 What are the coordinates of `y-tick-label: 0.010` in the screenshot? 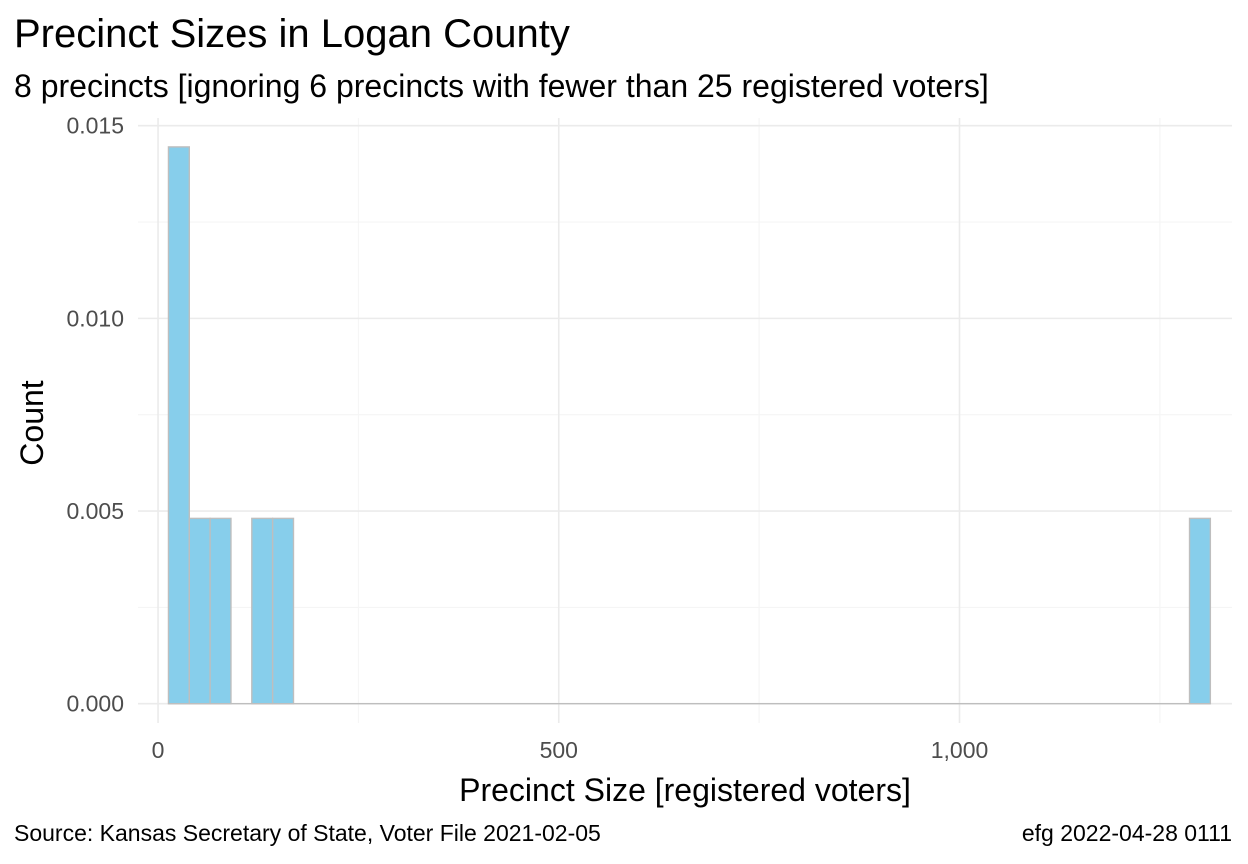 It's located at (95, 318).